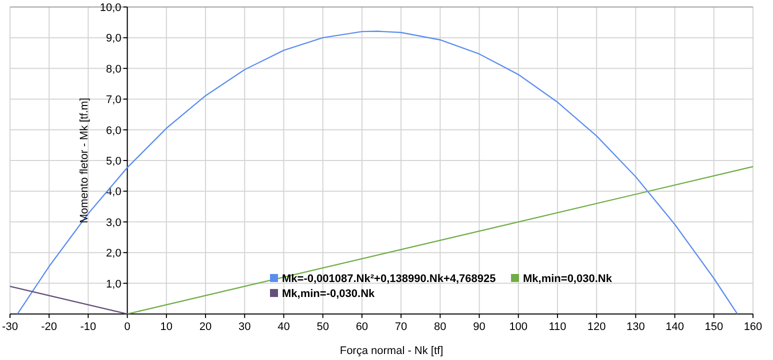 This screenshot has height=360, width=773. Describe the element at coordinates (389, 279) in the screenshot. I see `legend-label: Mk=-0,001087.Nk²+0,138990.Nk+4,768925` at that location.